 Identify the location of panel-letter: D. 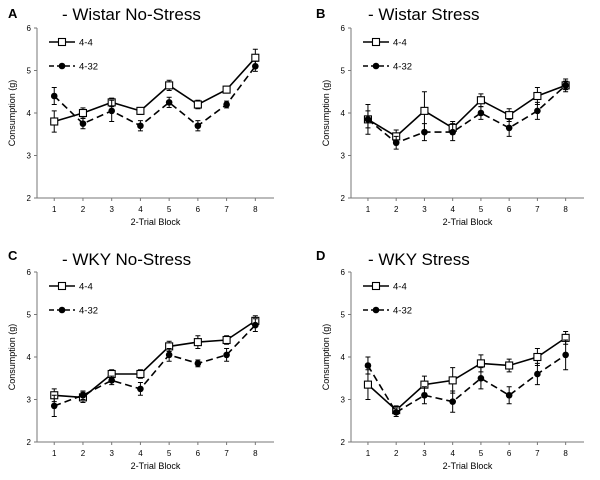
(320, 255).